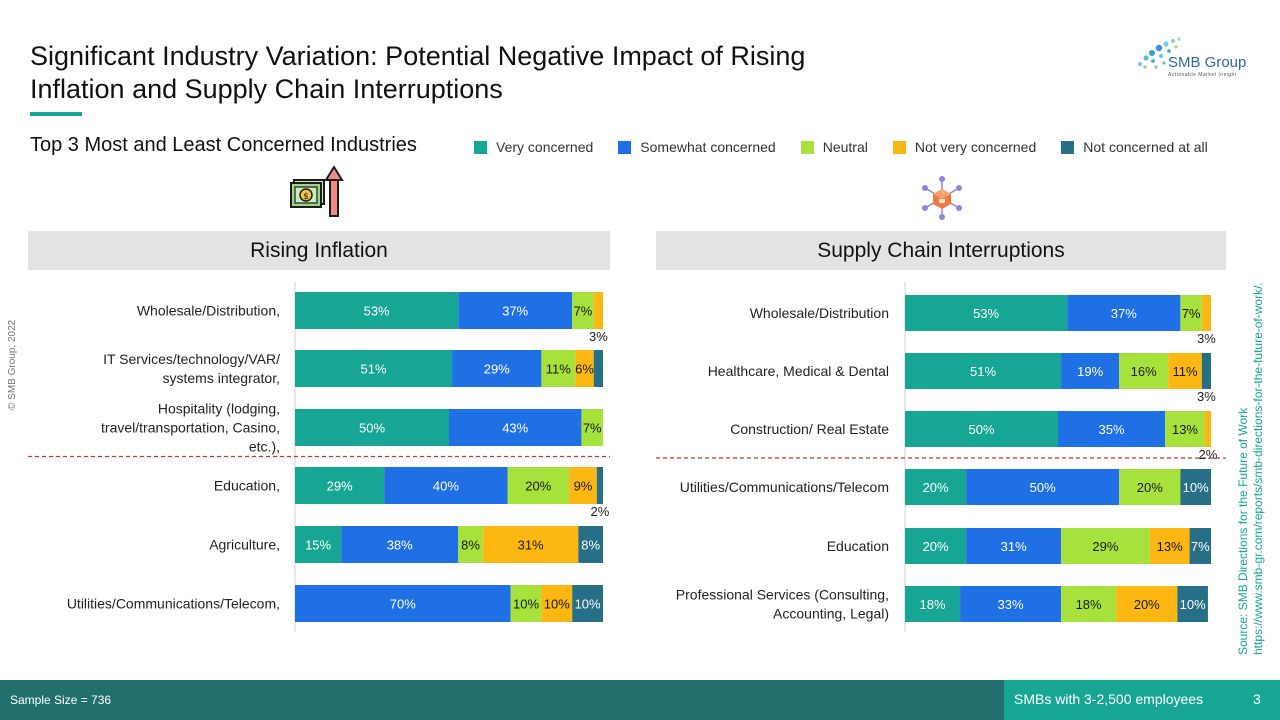 This screenshot has height=720, width=1280. What do you see at coordinates (1257, 699) in the screenshot?
I see `page-number: 3` at bounding box center [1257, 699].